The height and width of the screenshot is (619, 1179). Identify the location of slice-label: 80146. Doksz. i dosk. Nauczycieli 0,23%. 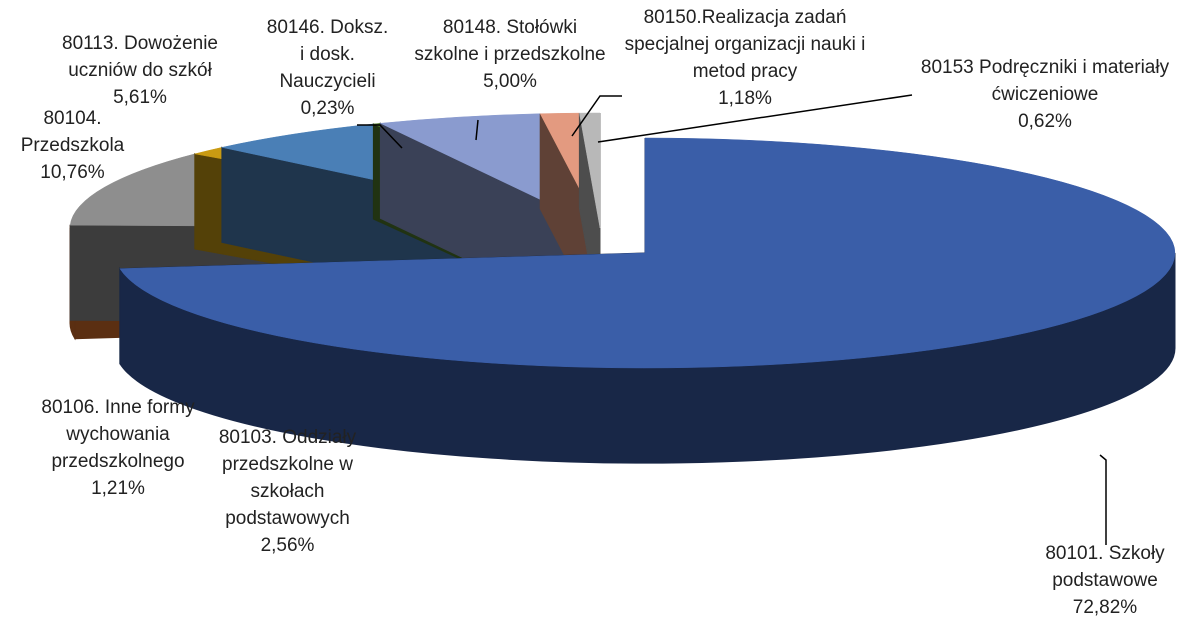
(327, 68).